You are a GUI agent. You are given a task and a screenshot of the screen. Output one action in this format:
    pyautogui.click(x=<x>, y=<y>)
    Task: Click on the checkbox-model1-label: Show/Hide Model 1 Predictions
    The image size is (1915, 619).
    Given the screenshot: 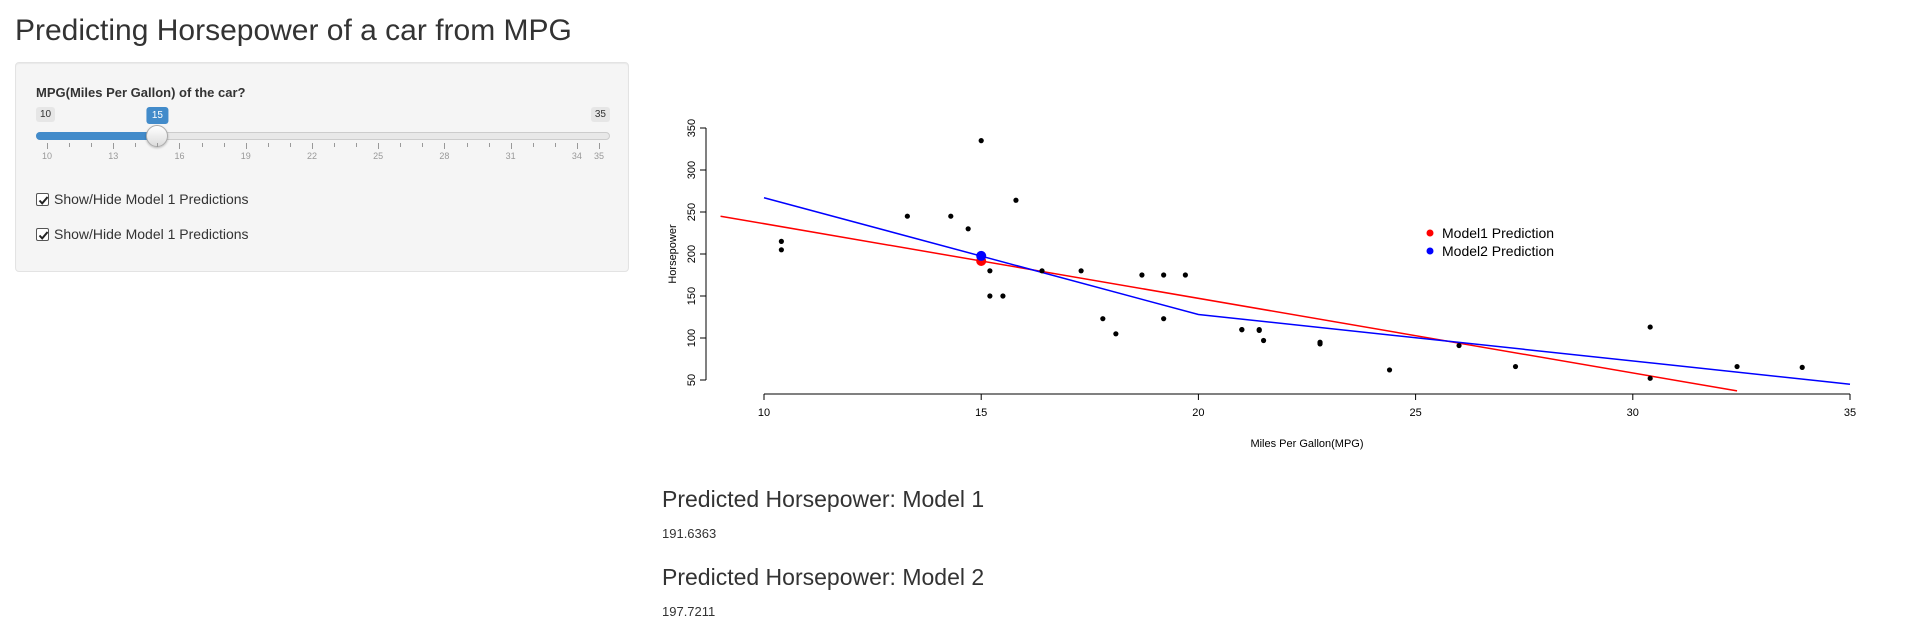 What is the action you would take?
    pyautogui.click(x=151, y=199)
    